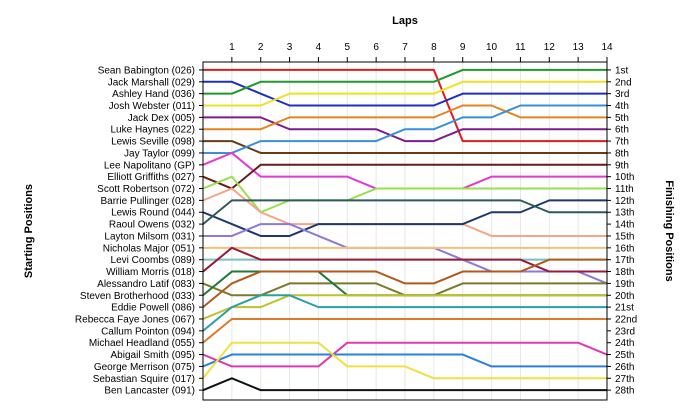  What do you see at coordinates (405, 21) in the screenshot?
I see `x-axis-title: Laps` at bounding box center [405, 21].